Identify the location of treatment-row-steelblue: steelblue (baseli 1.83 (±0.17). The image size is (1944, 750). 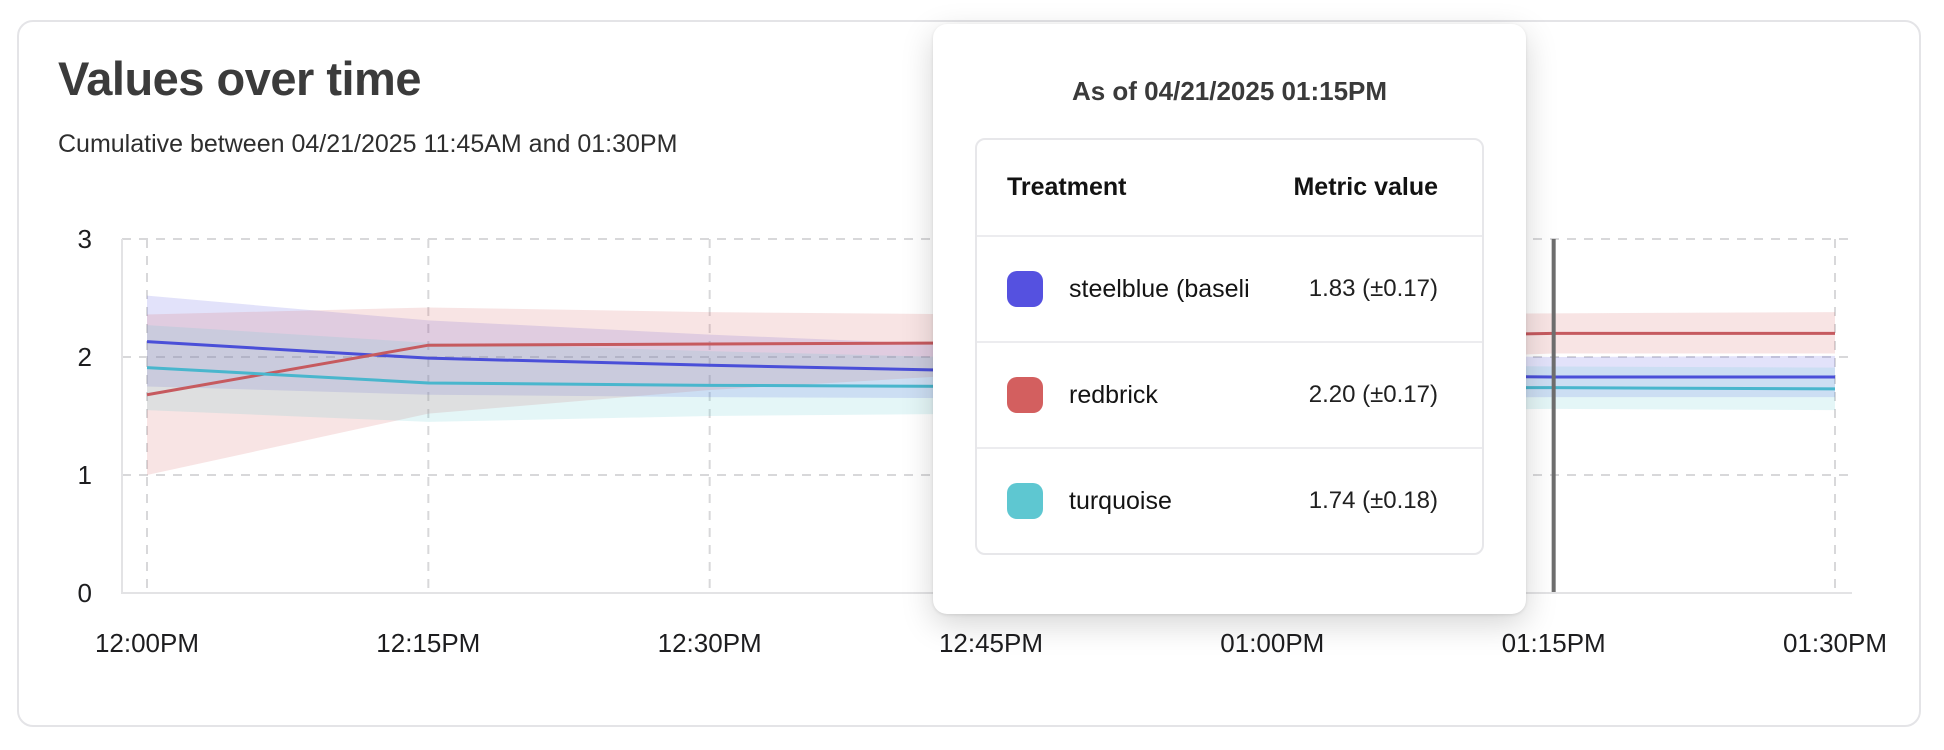
(1229, 288).